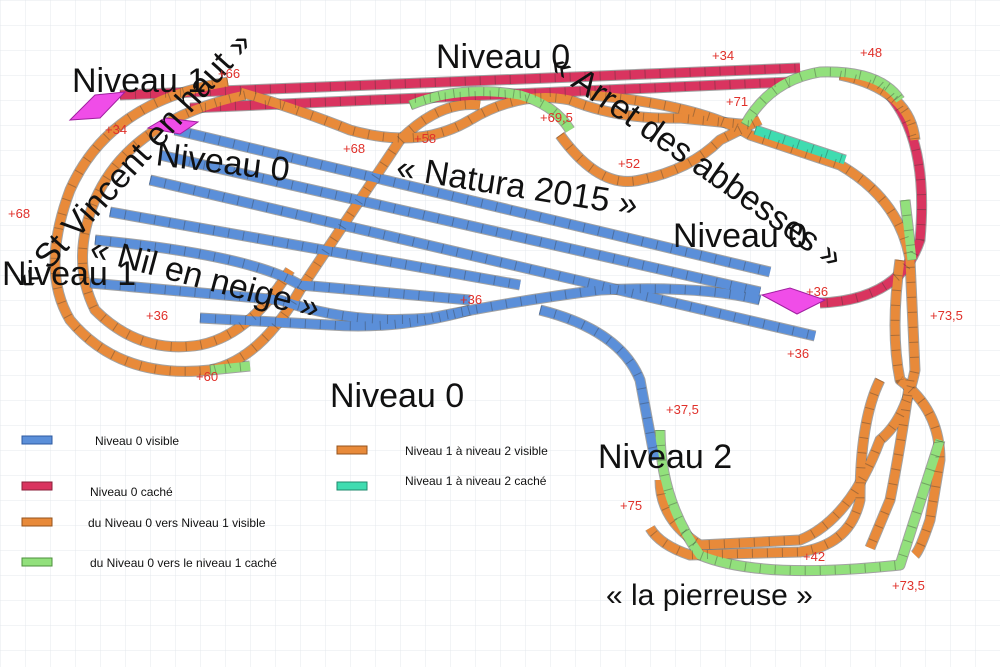 The width and height of the screenshot is (1000, 667). Describe the element at coordinates (682, 409) in the screenshot. I see `height: +37,5` at that location.